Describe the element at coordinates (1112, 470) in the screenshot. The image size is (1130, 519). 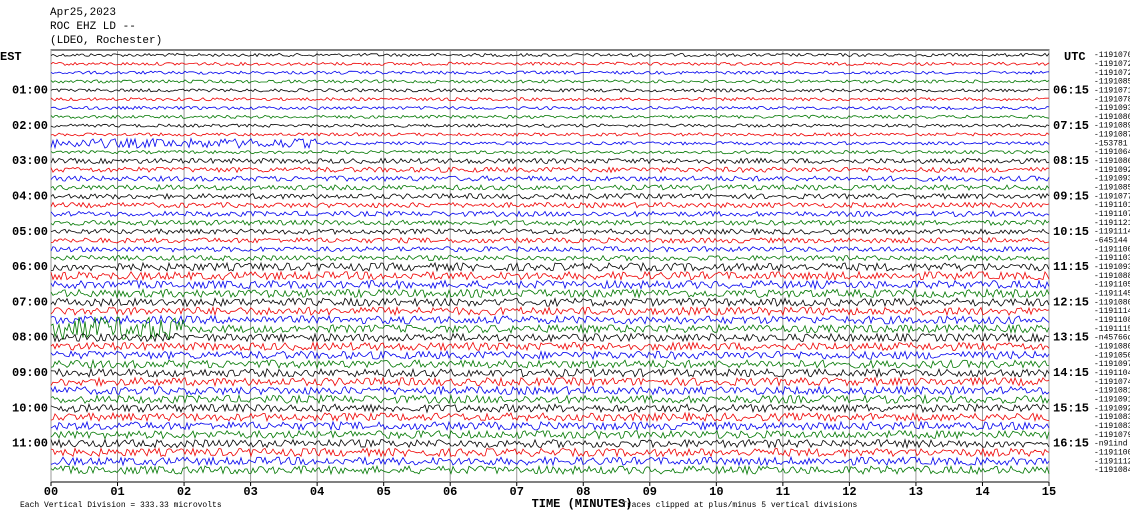
I see `trace-value: -1191084` at that location.